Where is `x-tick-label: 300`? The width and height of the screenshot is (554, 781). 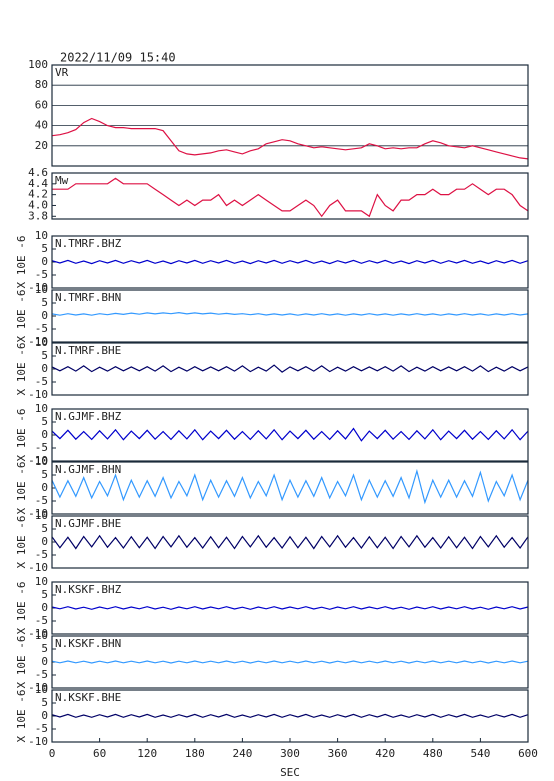
x-tick-label: 300 is located at coordinates (290, 753).